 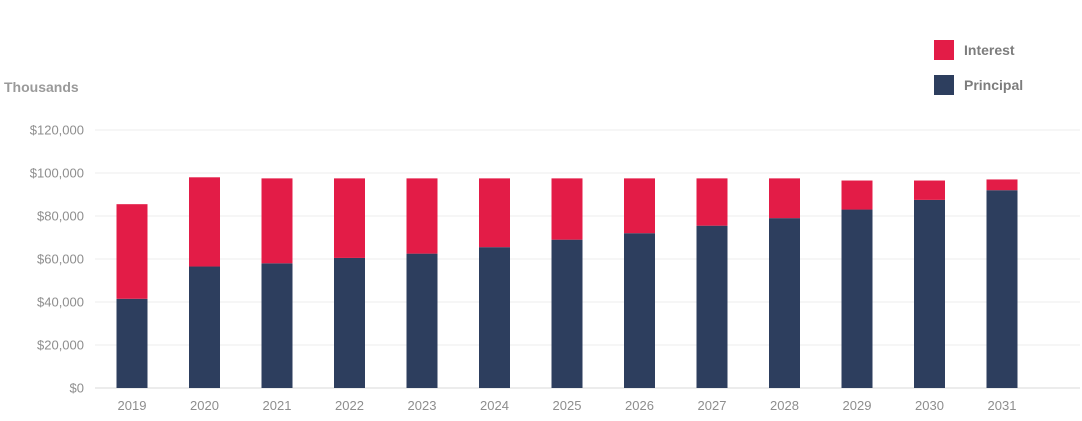 What do you see at coordinates (784, 303) in the screenshot?
I see `bar-principal-2028` at bounding box center [784, 303].